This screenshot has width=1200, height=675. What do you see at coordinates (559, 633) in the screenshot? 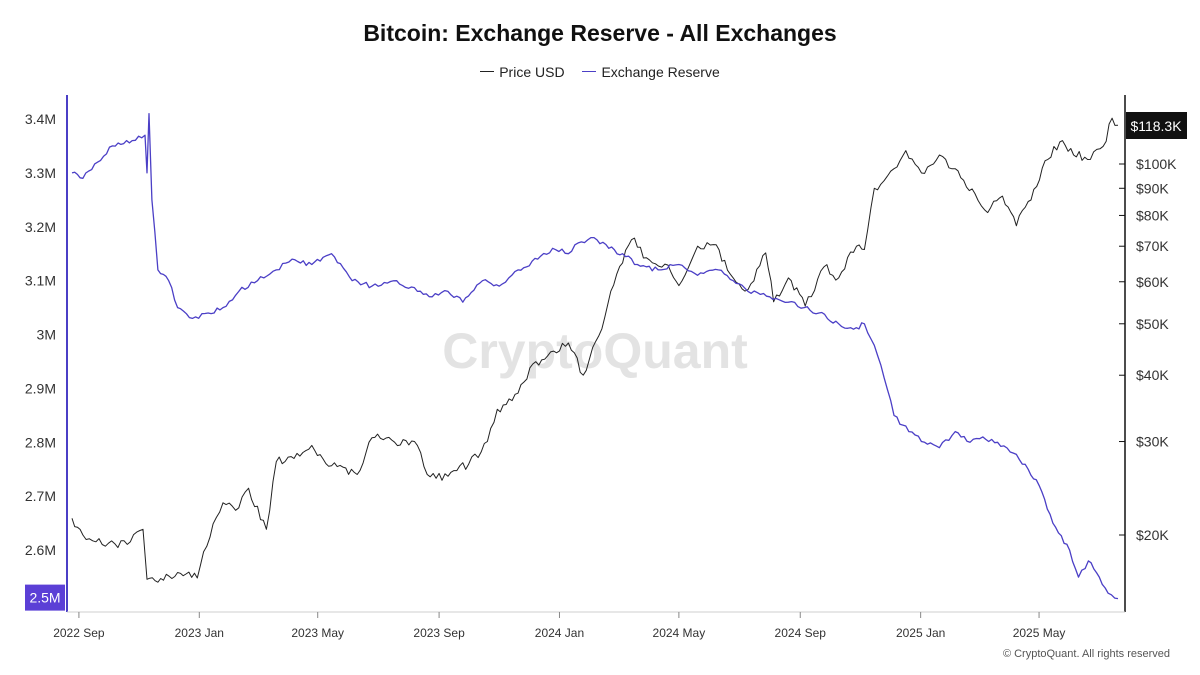
I see `x-tick-label: 2024 Jan` at bounding box center [559, 633].